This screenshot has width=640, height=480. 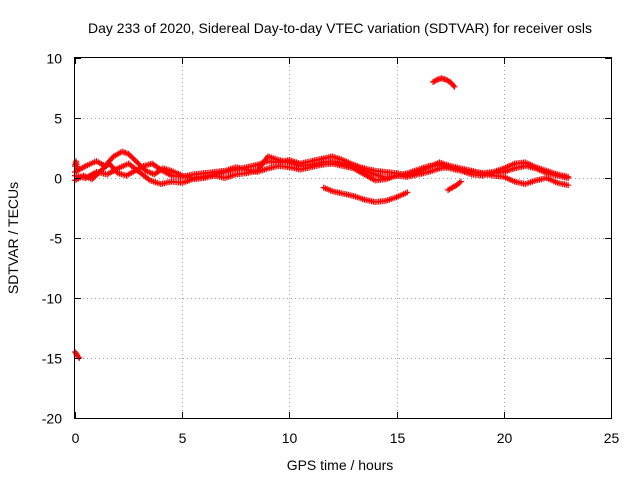 I want to click on x-tick-label: 15, so click(x=398, y=438).